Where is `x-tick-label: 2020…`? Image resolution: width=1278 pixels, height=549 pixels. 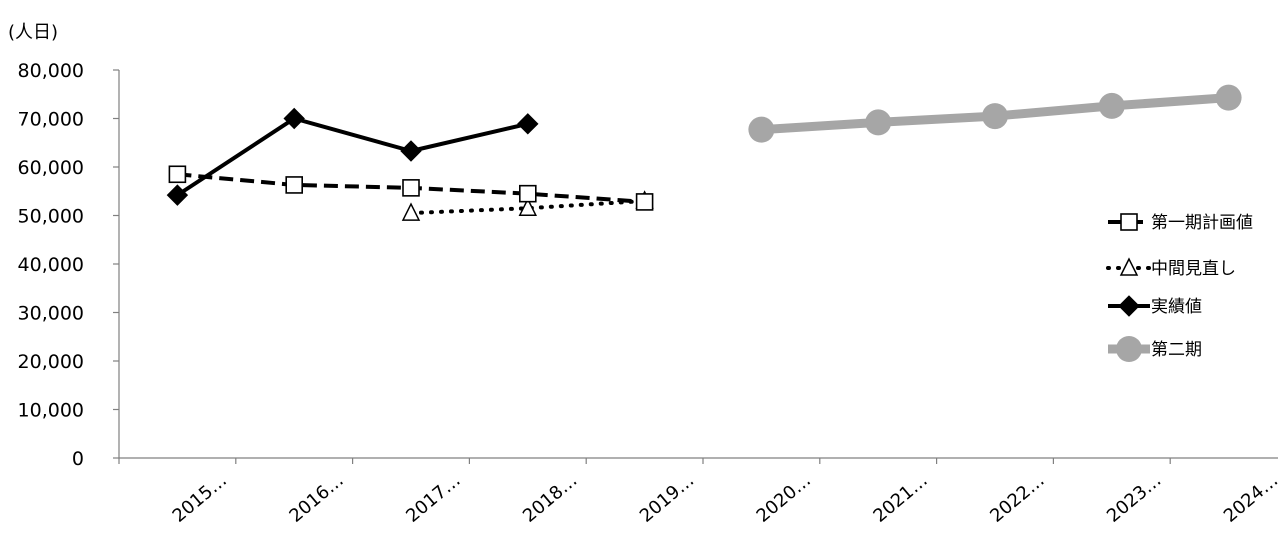 x-tick-label: 2020… is located at coordinates (784, 498).